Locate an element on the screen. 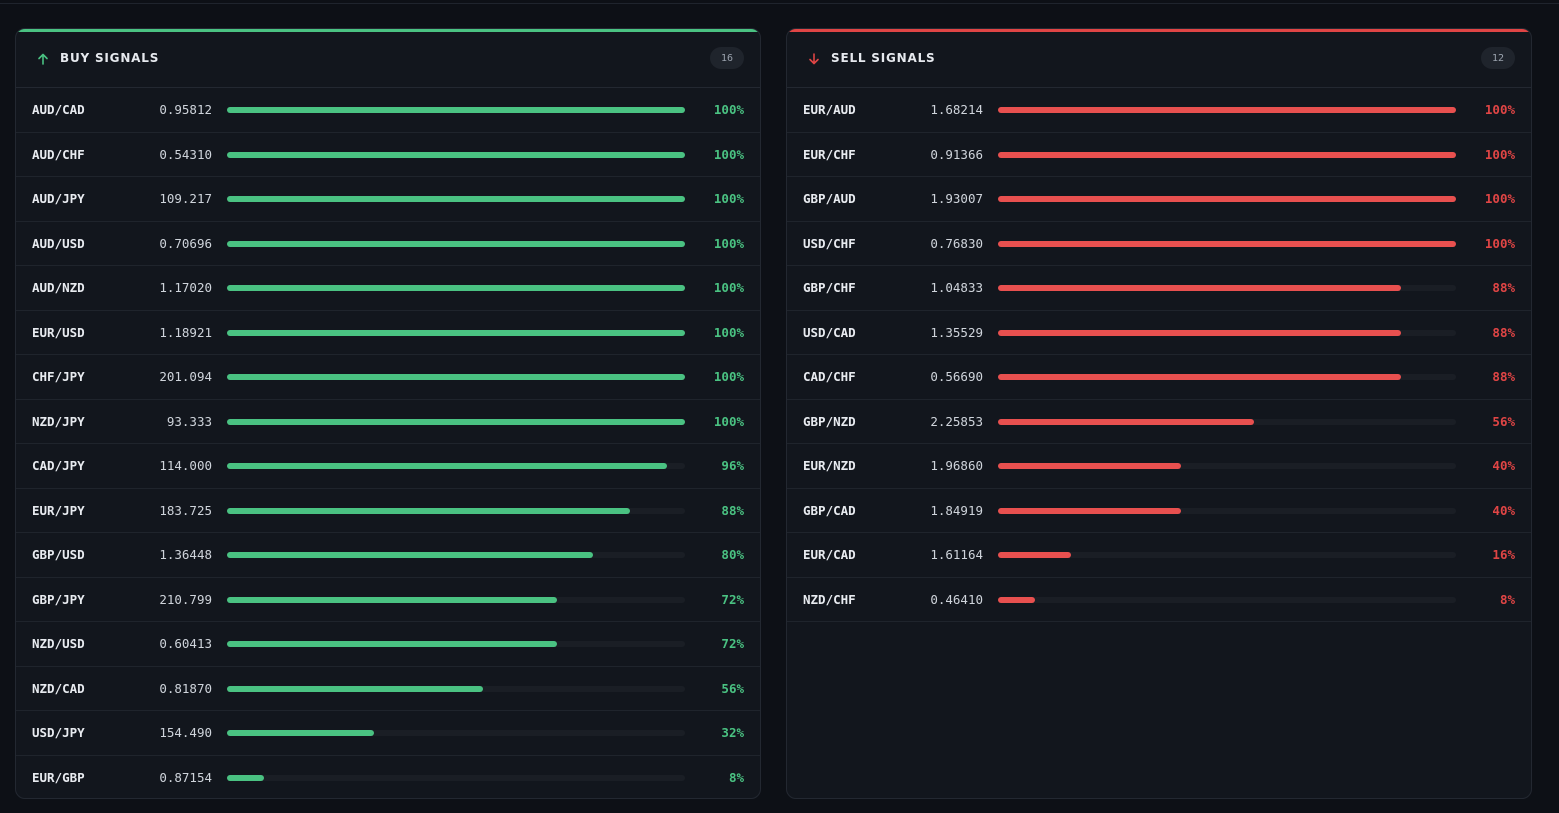  sell-signal-row: GBP/CHF 1.04833 88% is located at coordinates (1159, 288).